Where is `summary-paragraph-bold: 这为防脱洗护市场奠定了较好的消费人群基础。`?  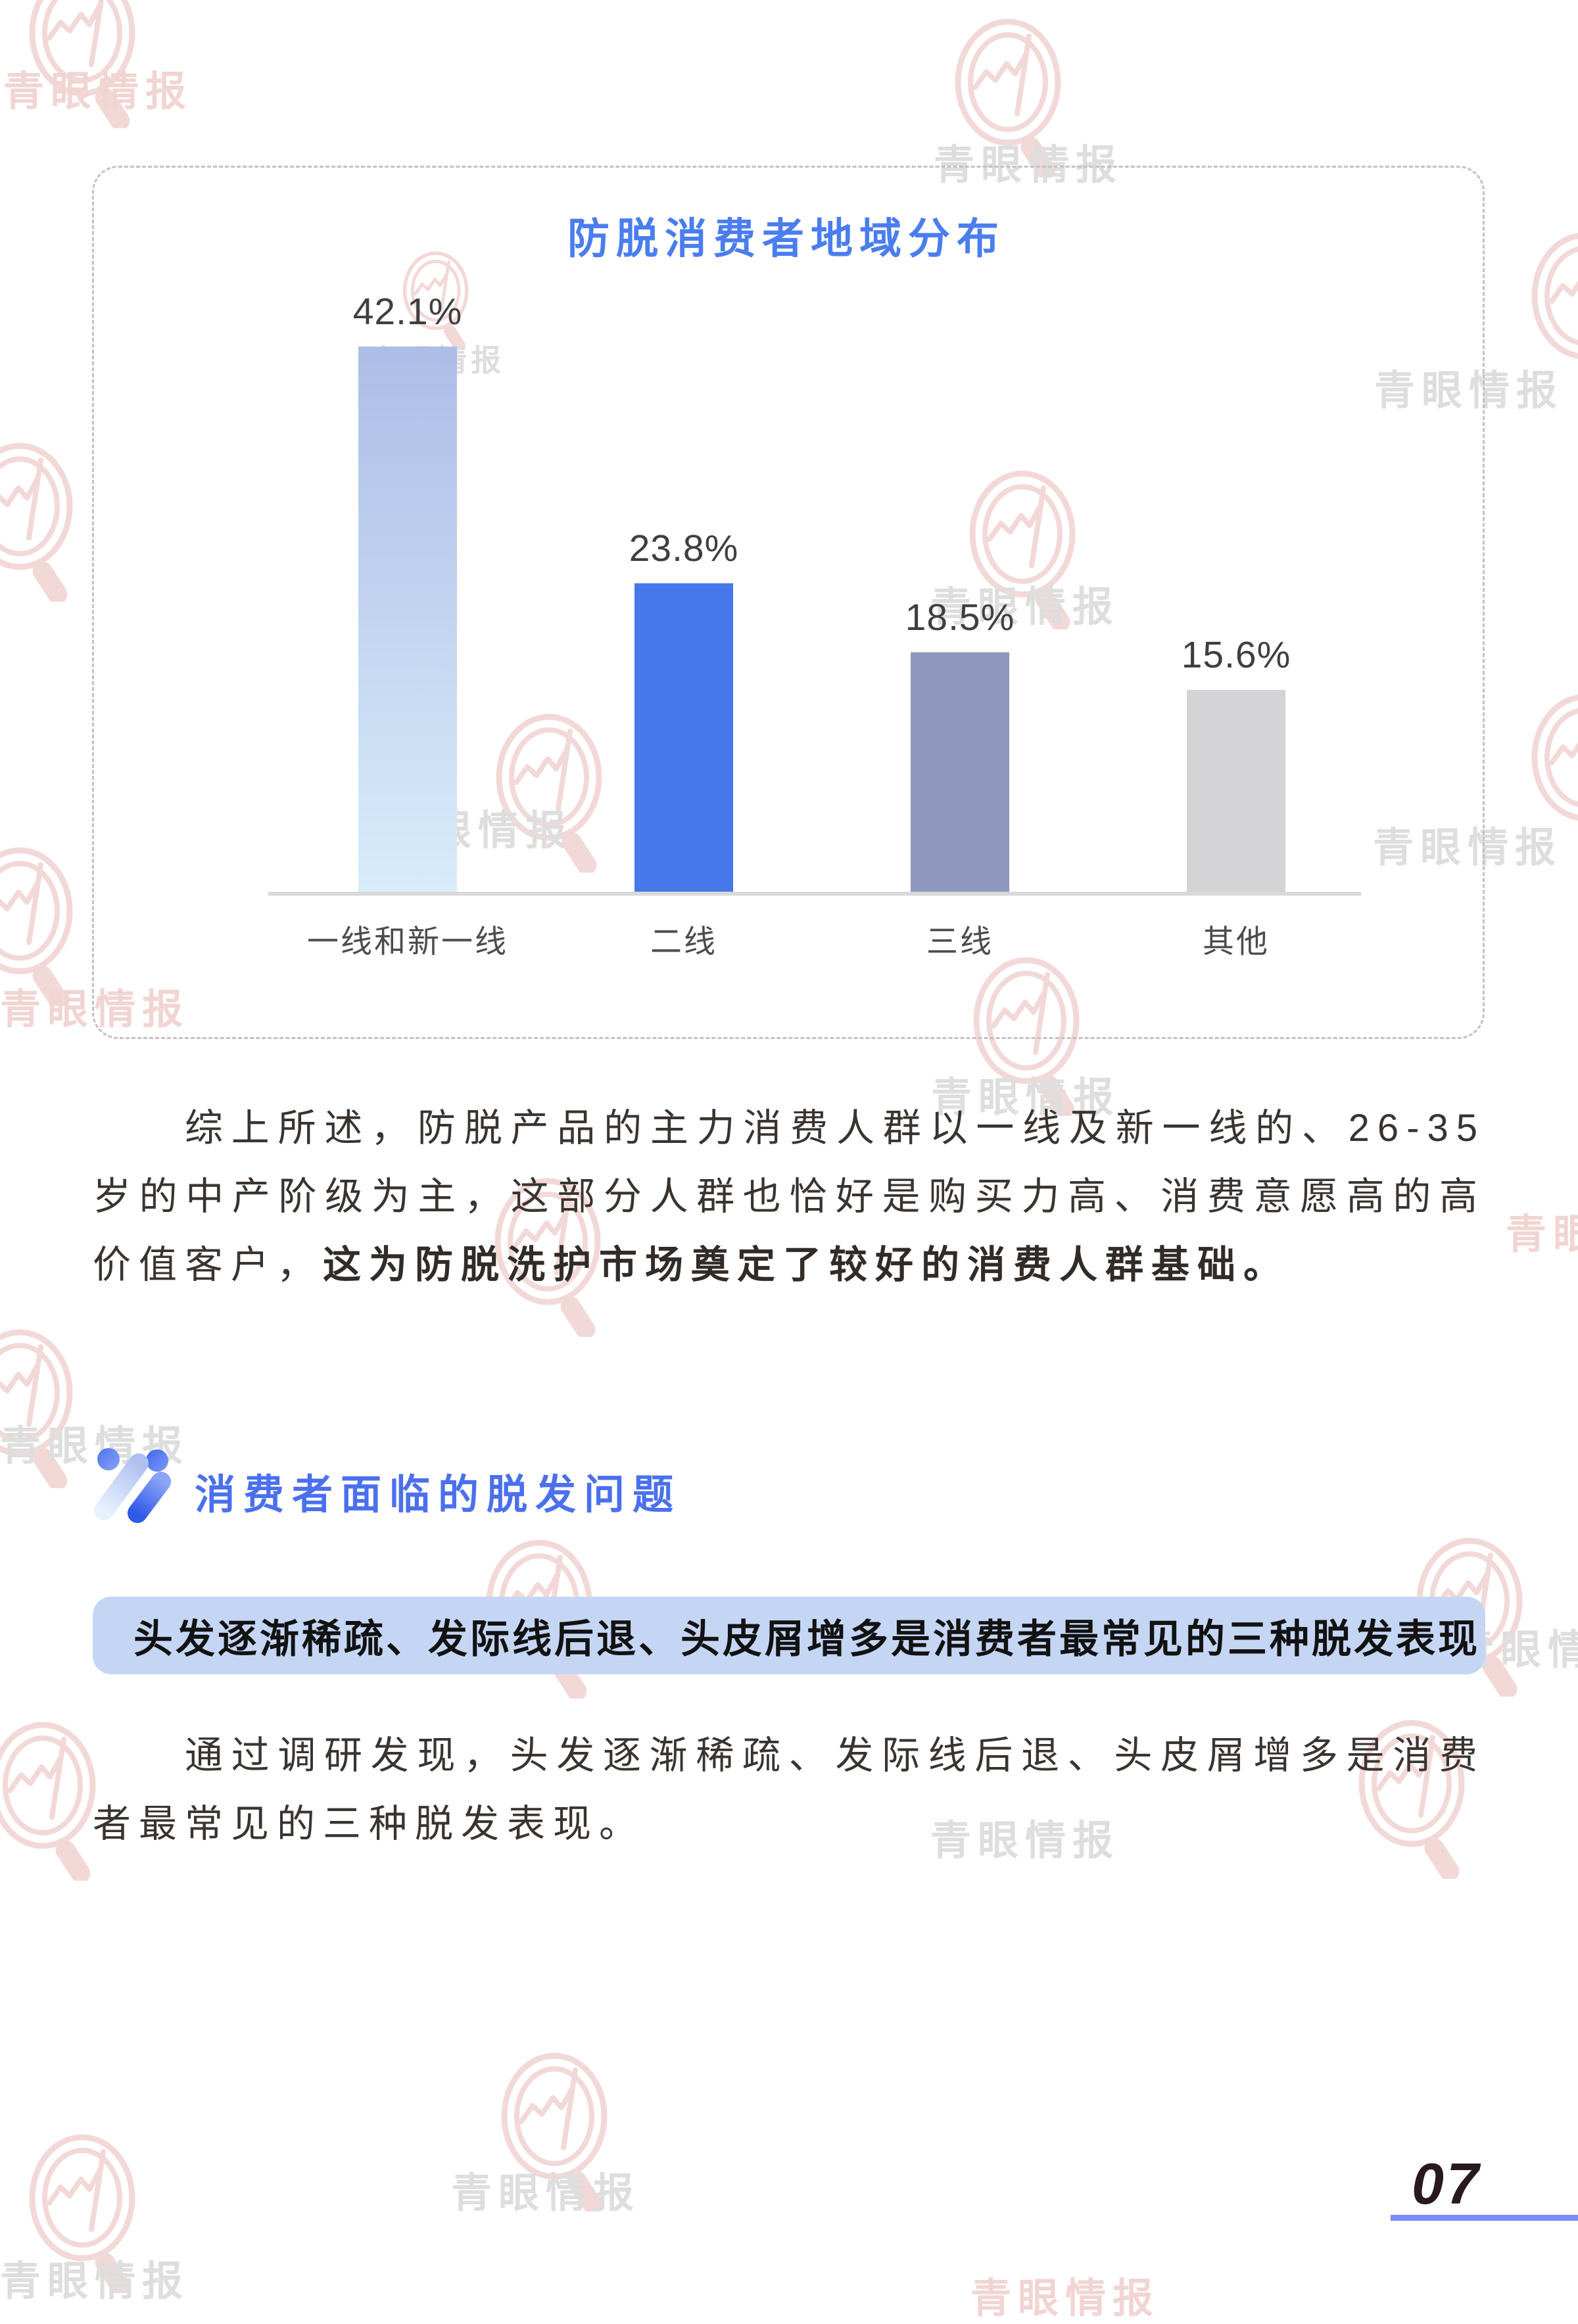 summary-paragraph-bold: 这为防脱洗护市场奠定了较好的消费人群基础。 is located at coordinates (806, 1265).